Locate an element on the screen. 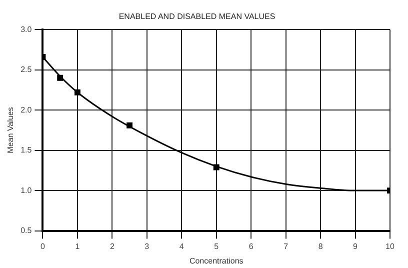 The image size is (408, 268). x-tick-label: 9 is located at coordinates (355, 246).